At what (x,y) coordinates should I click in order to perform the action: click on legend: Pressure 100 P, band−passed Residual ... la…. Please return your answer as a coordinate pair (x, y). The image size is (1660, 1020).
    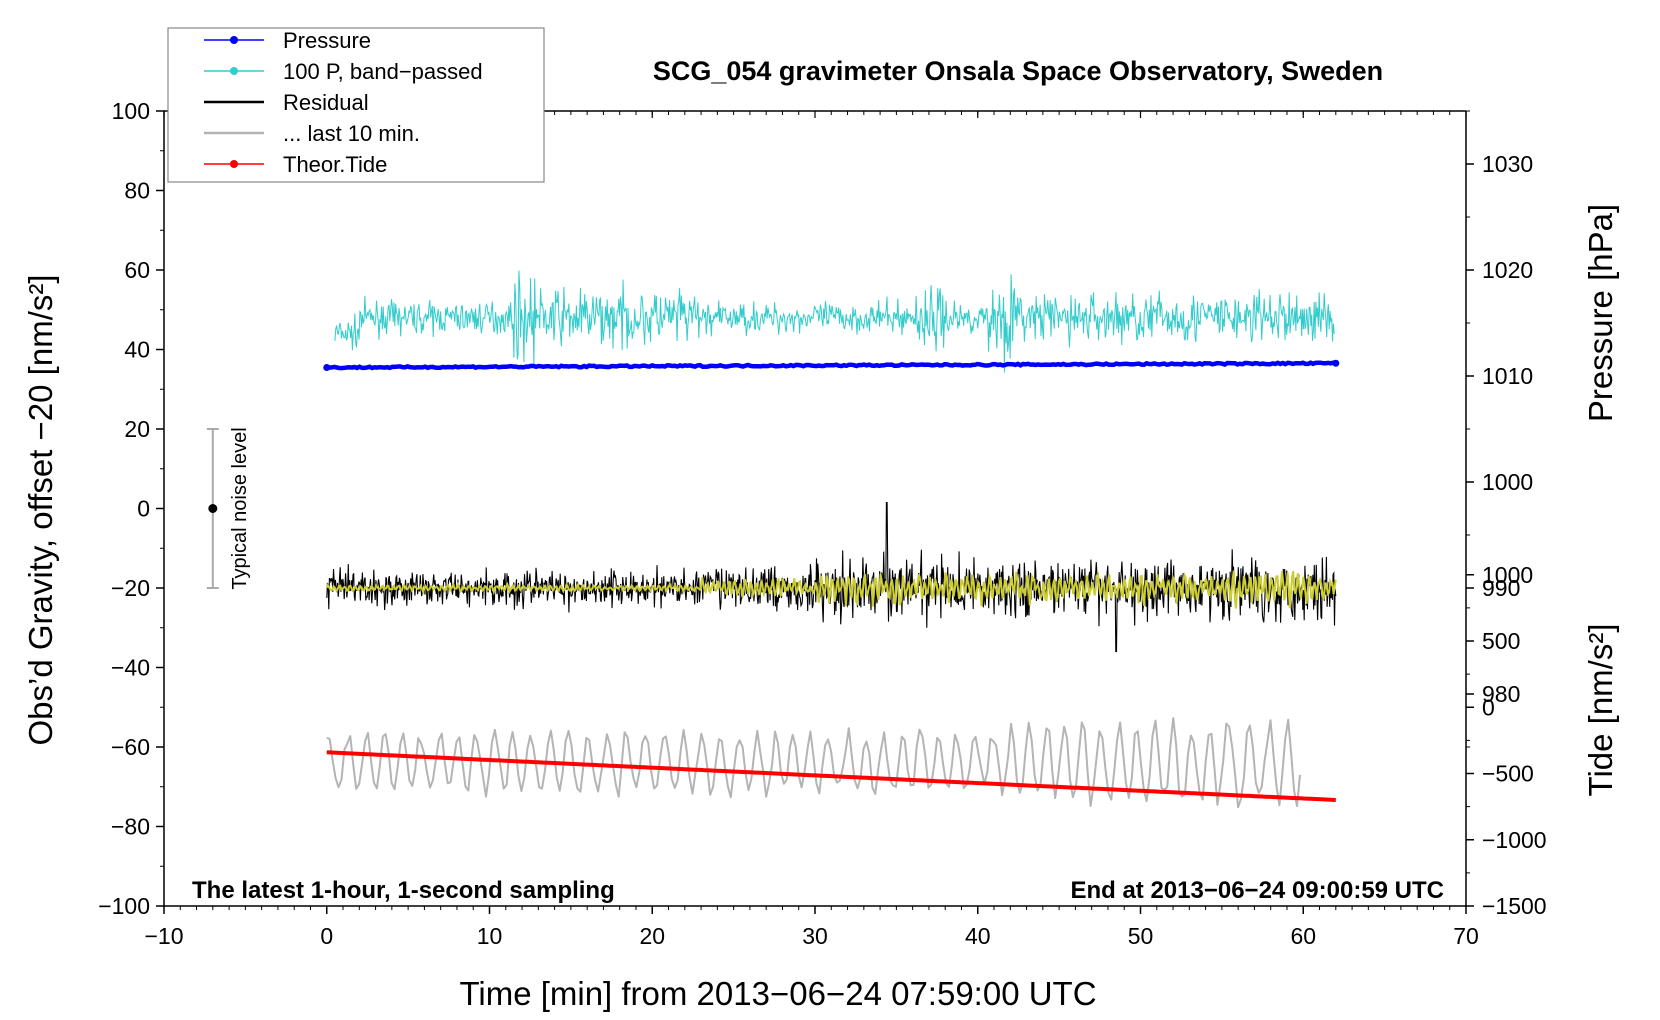
    Looking at the image, I should click on (356, 105).